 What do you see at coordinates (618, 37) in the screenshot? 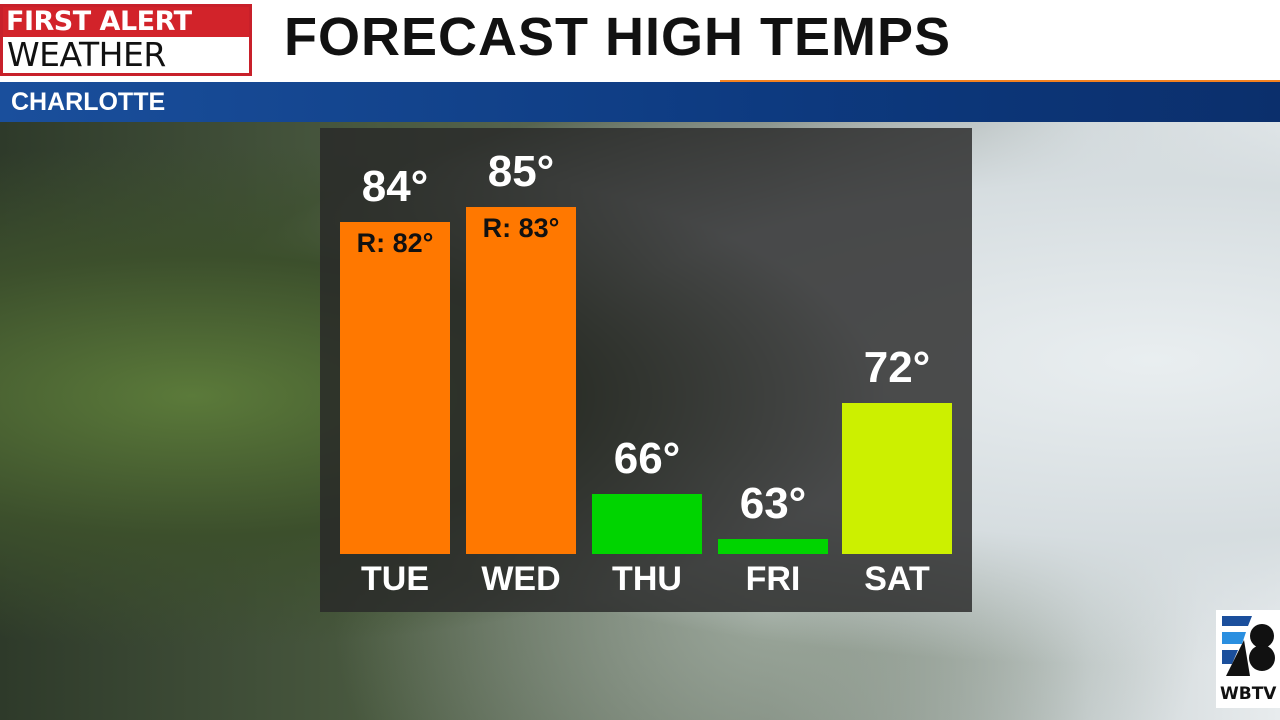
I see `page-title: FORECAST HIGH TEMPS` at bounding box center [618, 37].